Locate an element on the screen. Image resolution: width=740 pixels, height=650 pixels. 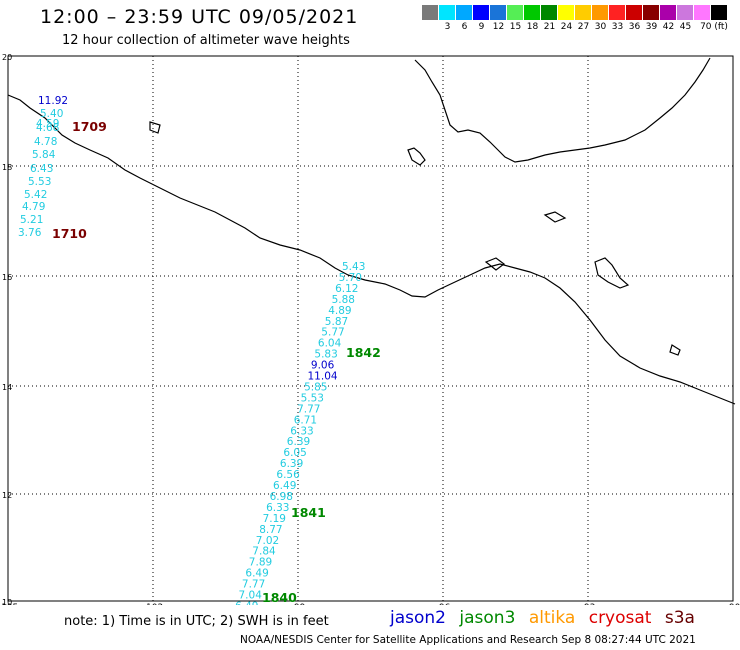
wave-height-label: 4.89 is located at coordinates (339, 311).